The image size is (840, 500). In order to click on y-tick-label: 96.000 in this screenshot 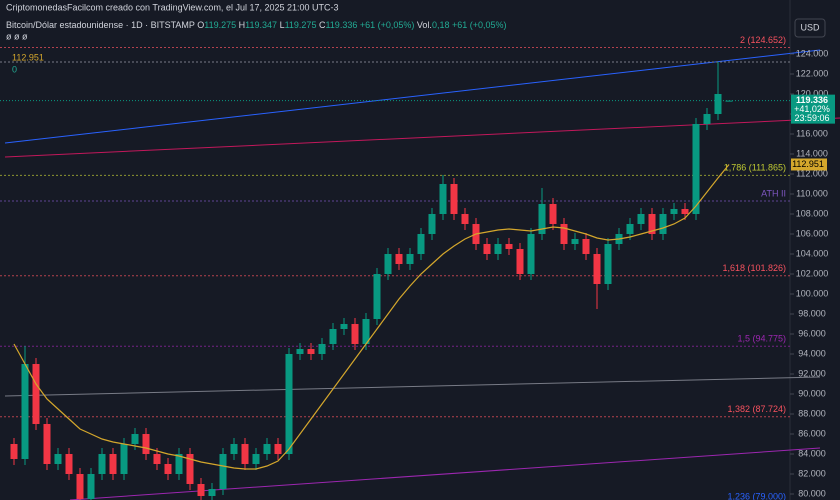, I will do `click(812, 333)`.